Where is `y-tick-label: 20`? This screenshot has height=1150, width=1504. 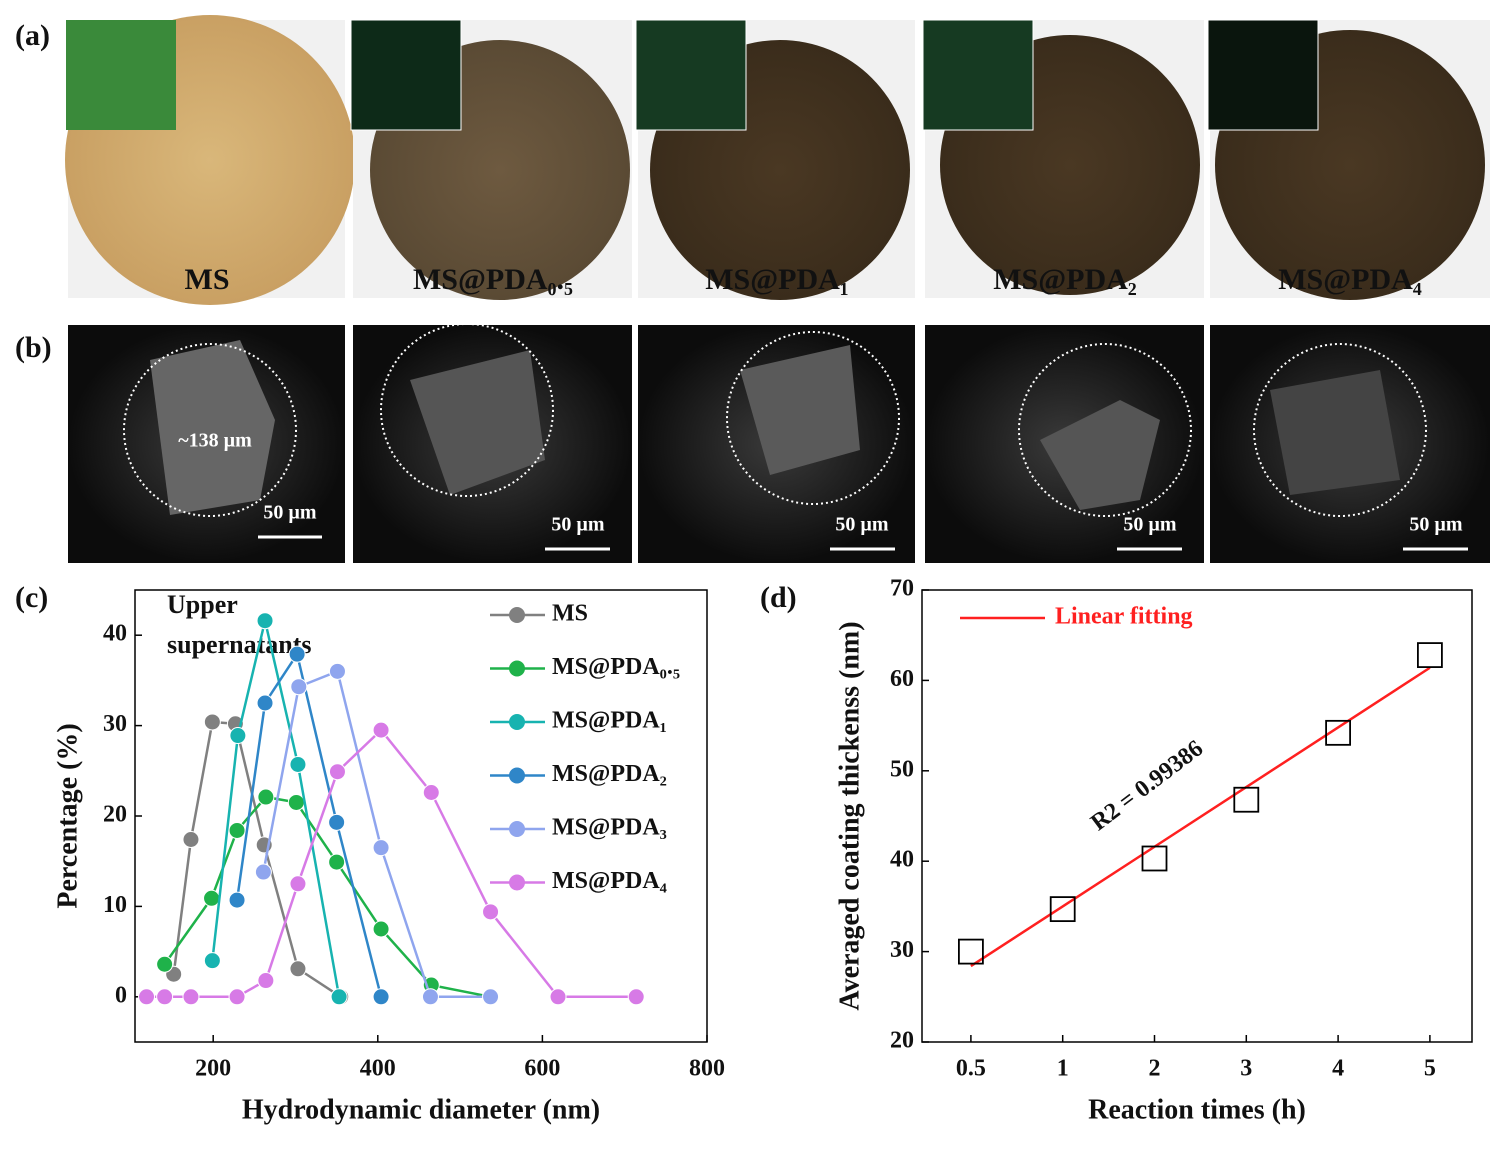
y-tick-label: 20 is located at coordinates (115, 815).